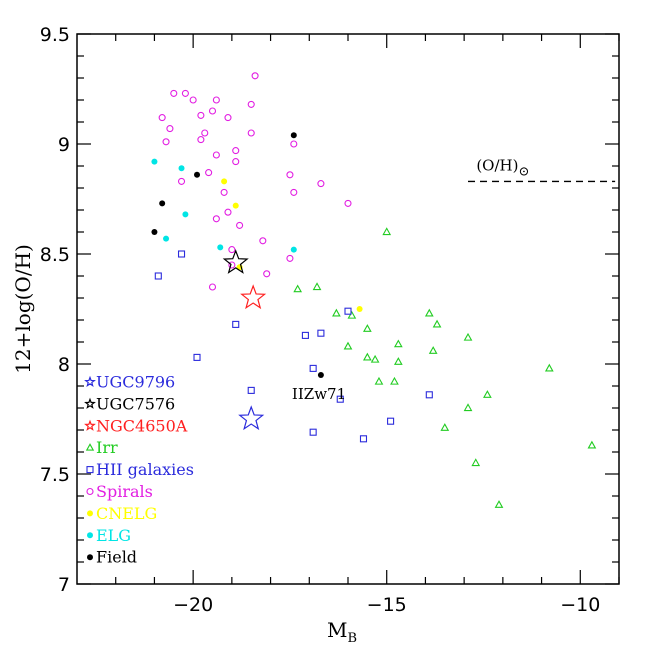 The image size is (654, 654). Describe the element at coordinates (142, 425) in the screenshot. I see `legend-label-ngc4650a: NGC4650A` at that location.